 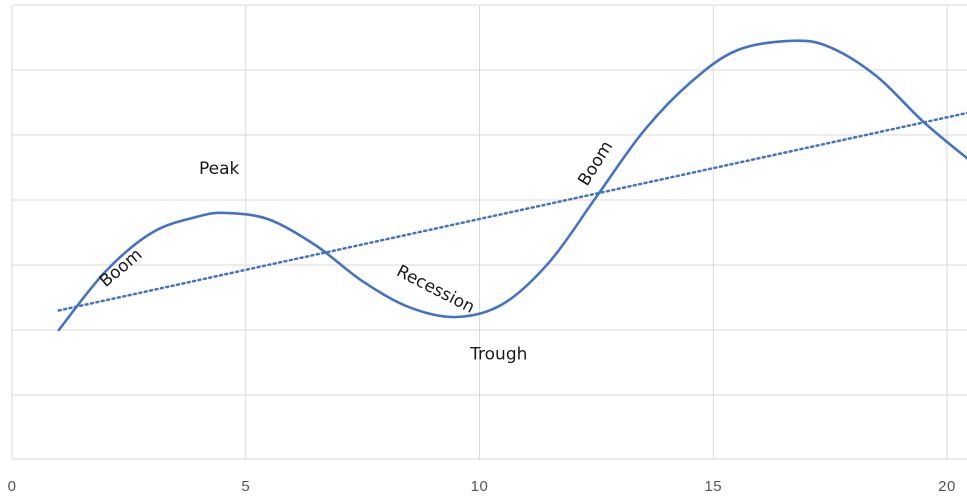 What do you see at coordinates (713, 486) in the screenshot?
I see `x-tick-label-3: 15` at bounding box center [713, 486].